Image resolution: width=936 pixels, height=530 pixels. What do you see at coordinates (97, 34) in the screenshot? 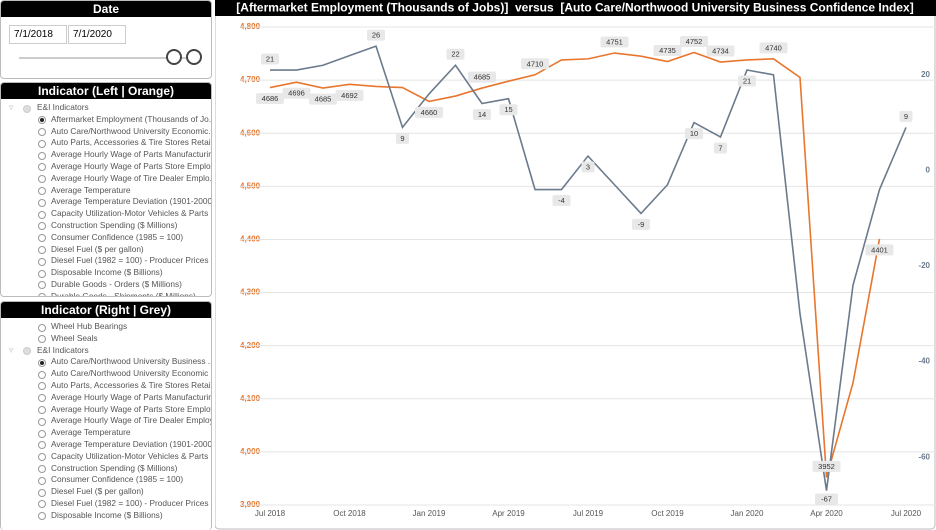
I see `date-end: 7/1/2020` at bounding box center [97, 34].